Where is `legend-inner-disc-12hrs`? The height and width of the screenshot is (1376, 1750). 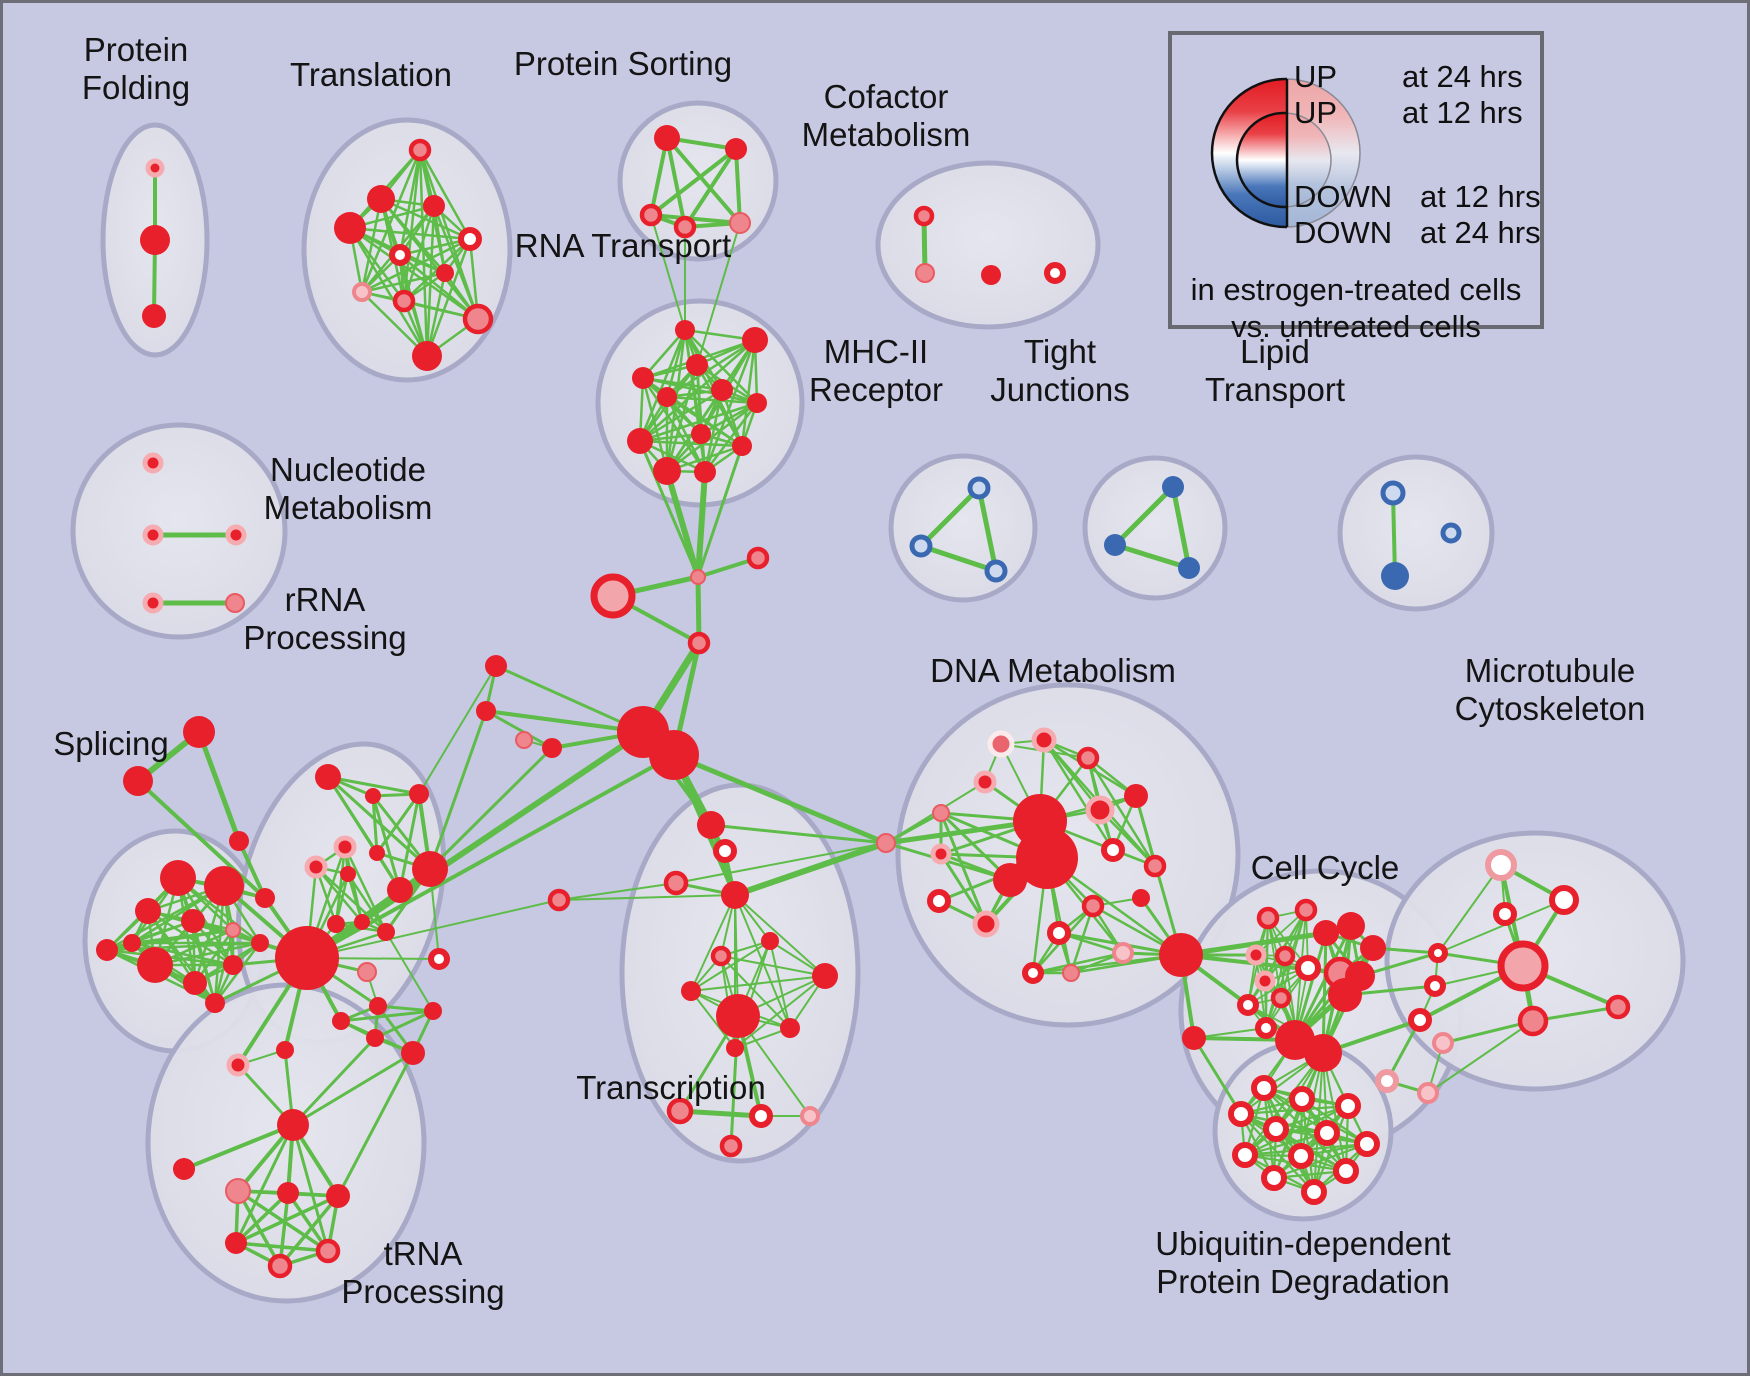 legend-inner-disc-12hrs is located at coordinates (1283, 160).